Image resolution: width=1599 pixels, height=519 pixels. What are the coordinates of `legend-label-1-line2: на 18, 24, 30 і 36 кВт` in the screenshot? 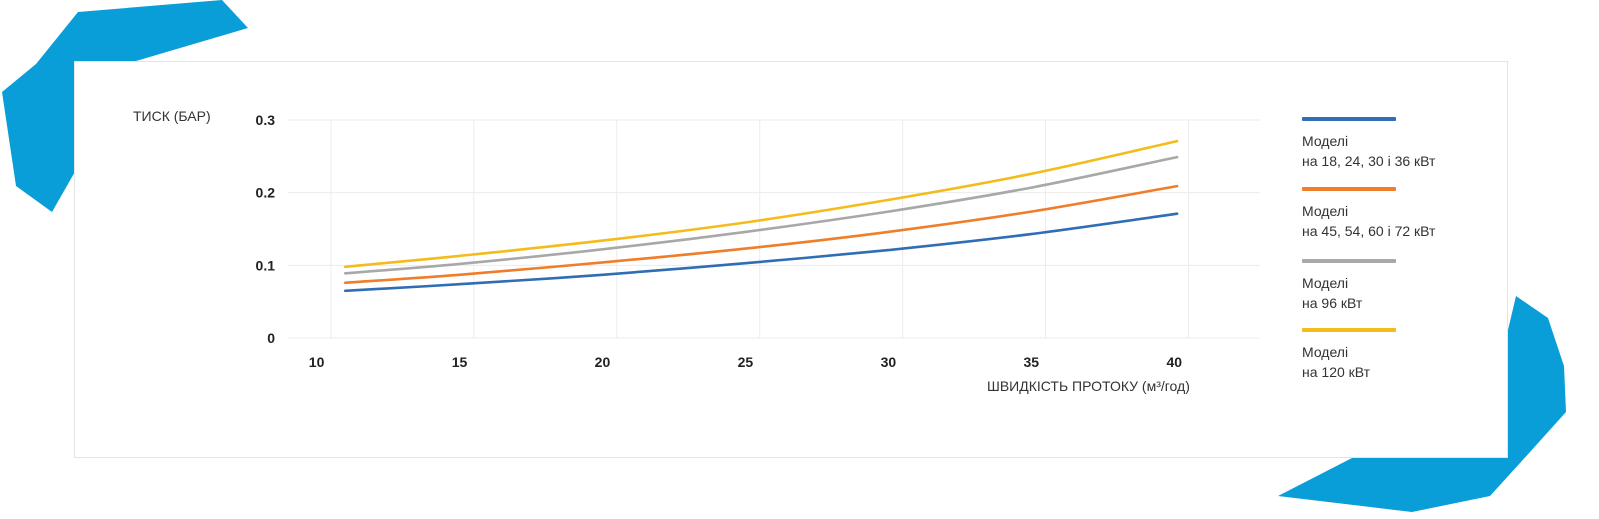 It's located at (1369, 161).